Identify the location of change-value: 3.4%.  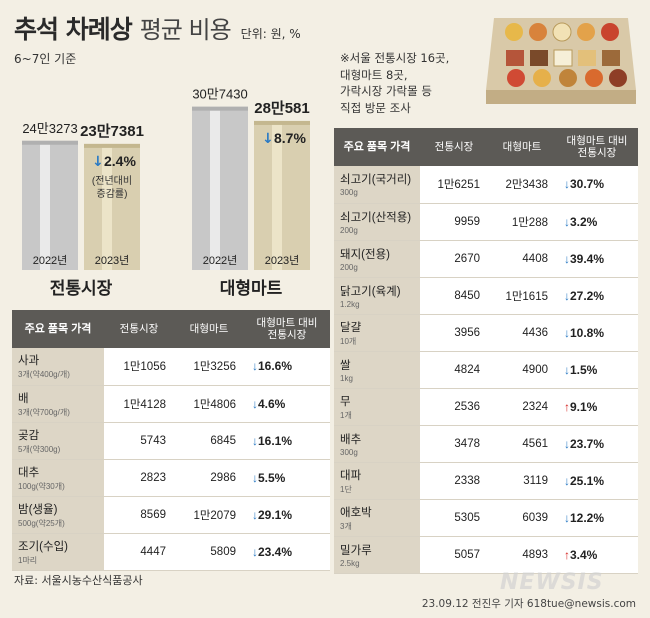
(584, 554).